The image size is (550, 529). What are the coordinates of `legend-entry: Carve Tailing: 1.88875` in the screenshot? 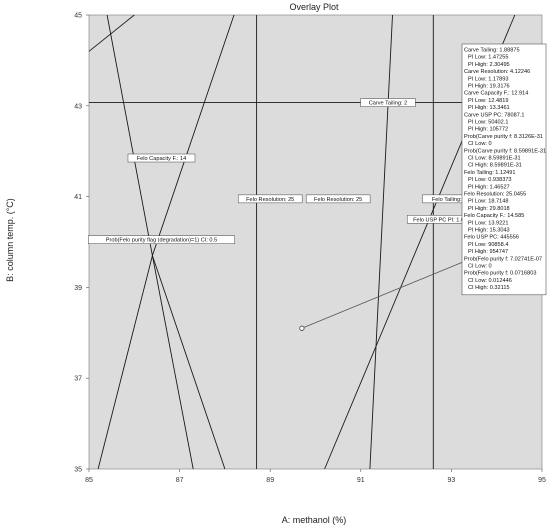 It's located at (492, 51).